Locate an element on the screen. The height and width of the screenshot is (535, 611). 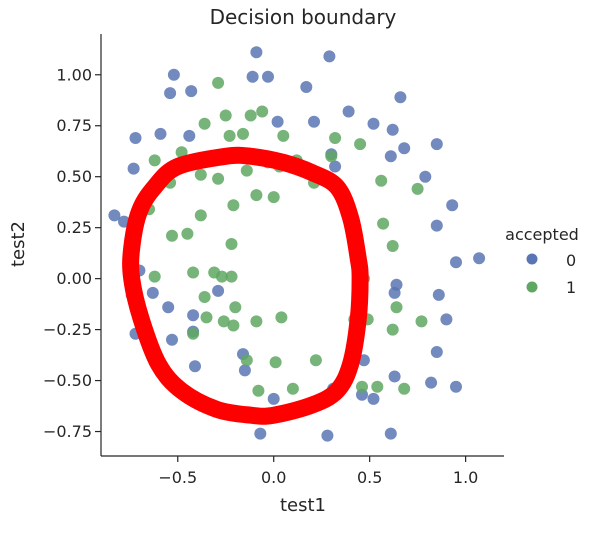
y-tick-label-7: 1.00 is located at coordinates (74, 74).